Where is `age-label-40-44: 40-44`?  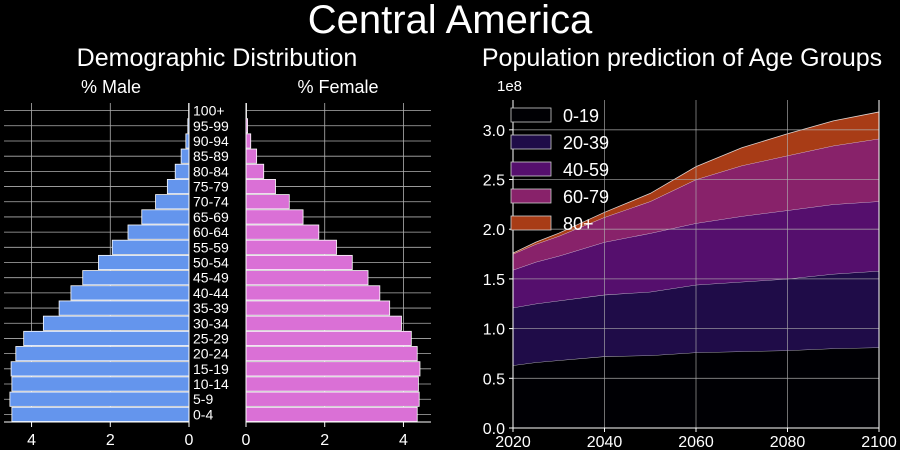
age-label-40-44: 40-44 is located at coordinates (211, 293).